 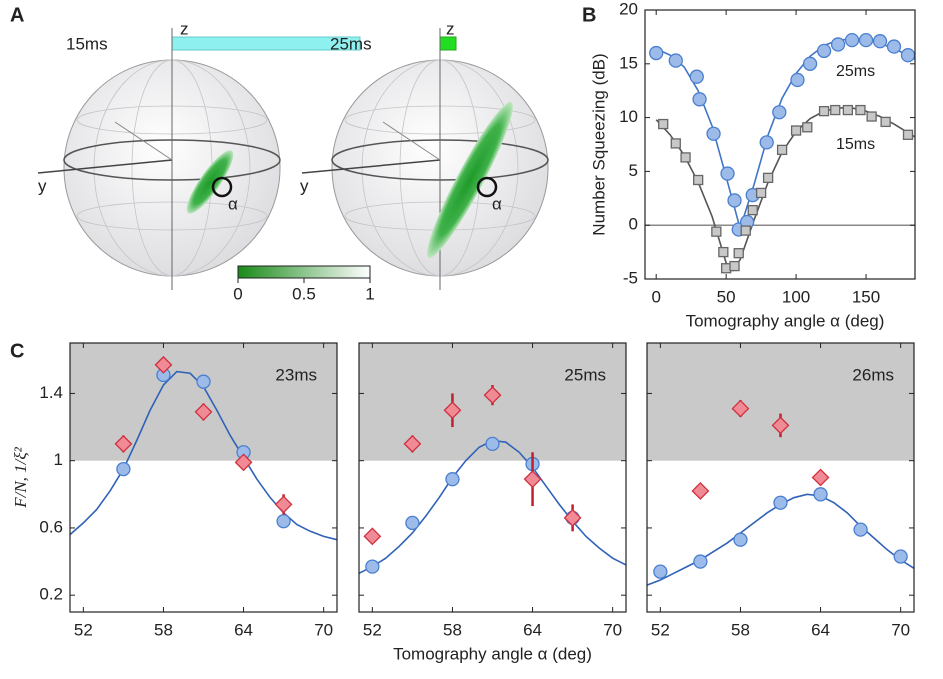 What do you see at coordinates (351, 43) in the screenshot?
I see `time-label: 25ms` at bounding box center [351, 43].